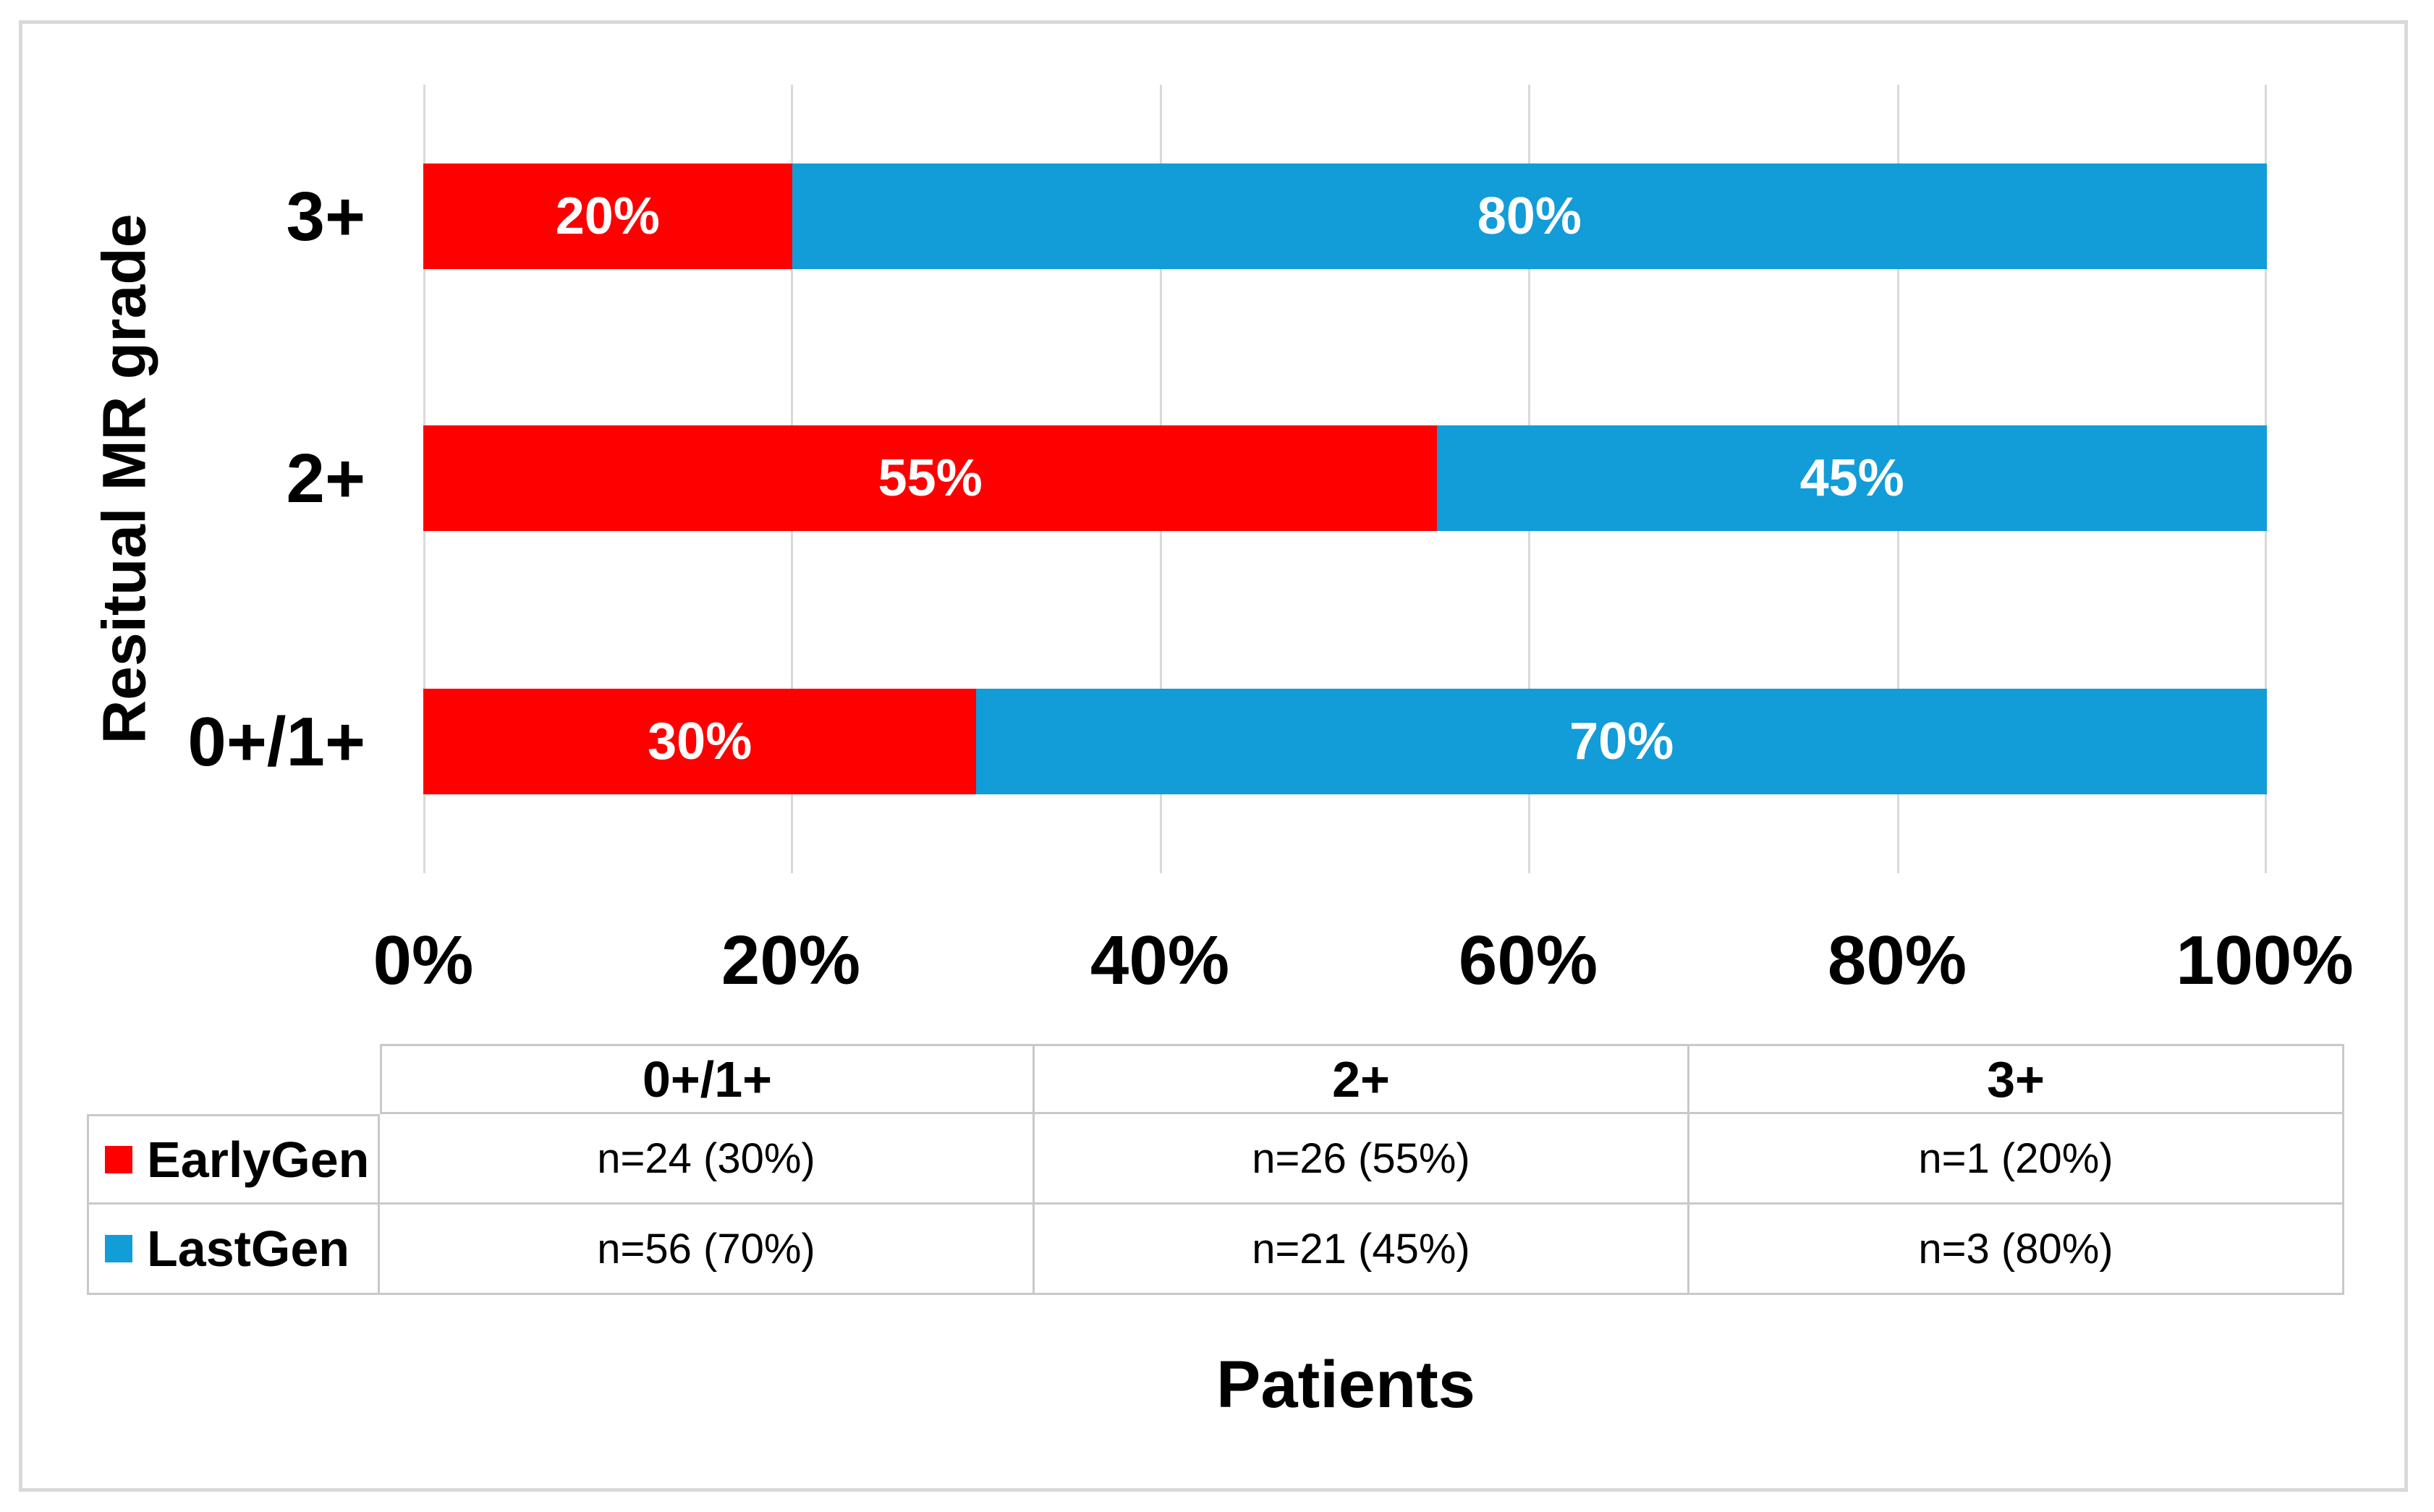 Image resolution: width=2434 pixels, height=1512 pixels. What do you see at coordinates (276, 742) in the screenshot?
I see `category-label-0-1plus: 0+/1+` at bounding box center [276, 742].